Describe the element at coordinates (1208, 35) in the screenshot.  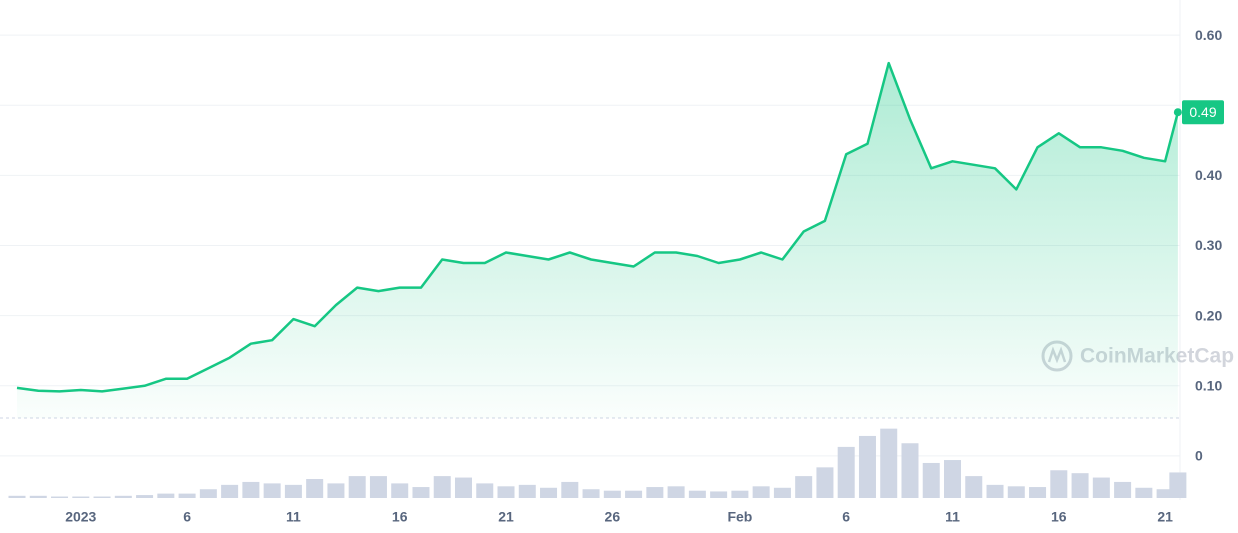
I see `y-tick-label: 0.60` at that location.